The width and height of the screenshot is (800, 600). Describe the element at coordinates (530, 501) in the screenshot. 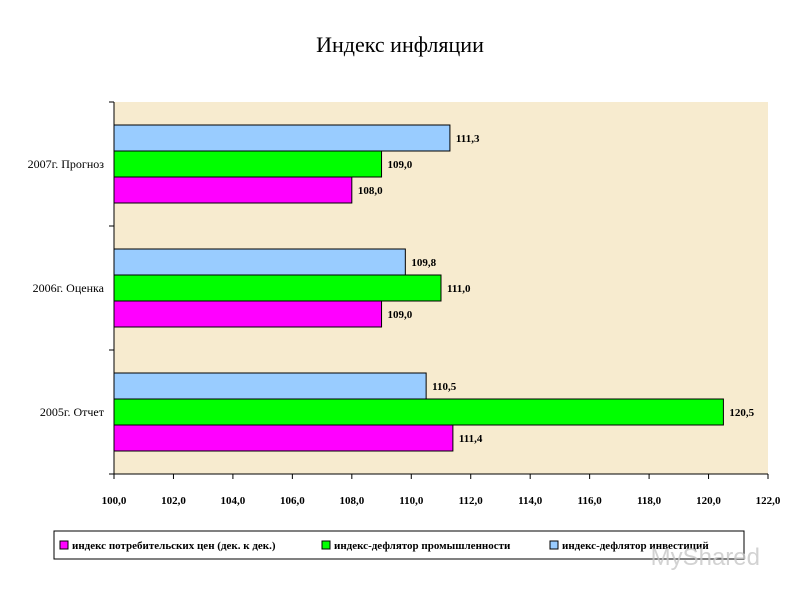

I see `x-tick-label: 114,0` at that location.